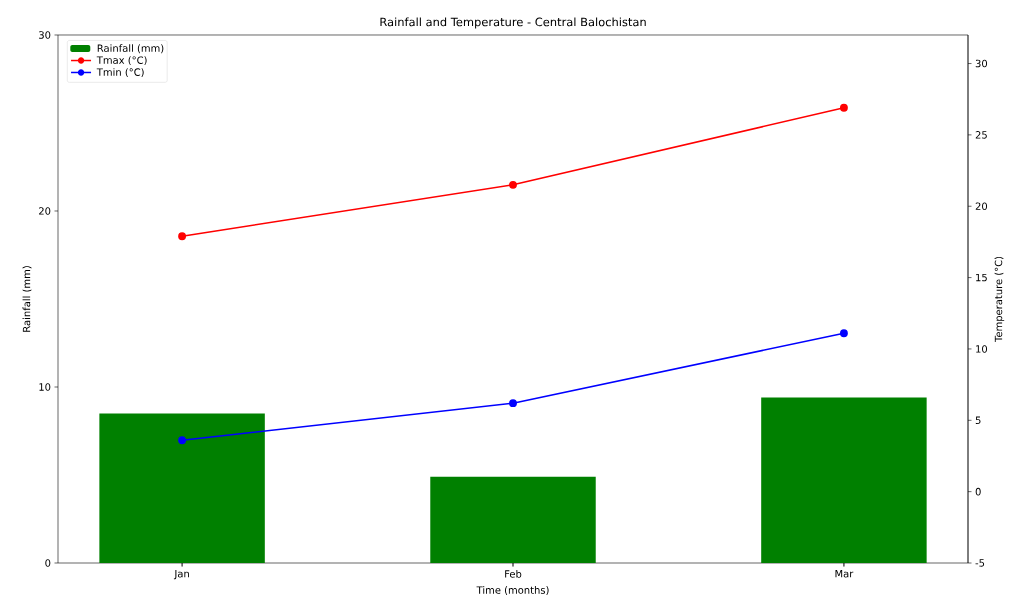 The image size is (1018, 607). Describe the element at coordinates (982, 349) in the screenshot. I see `y2-tick-label: 10` at that location.